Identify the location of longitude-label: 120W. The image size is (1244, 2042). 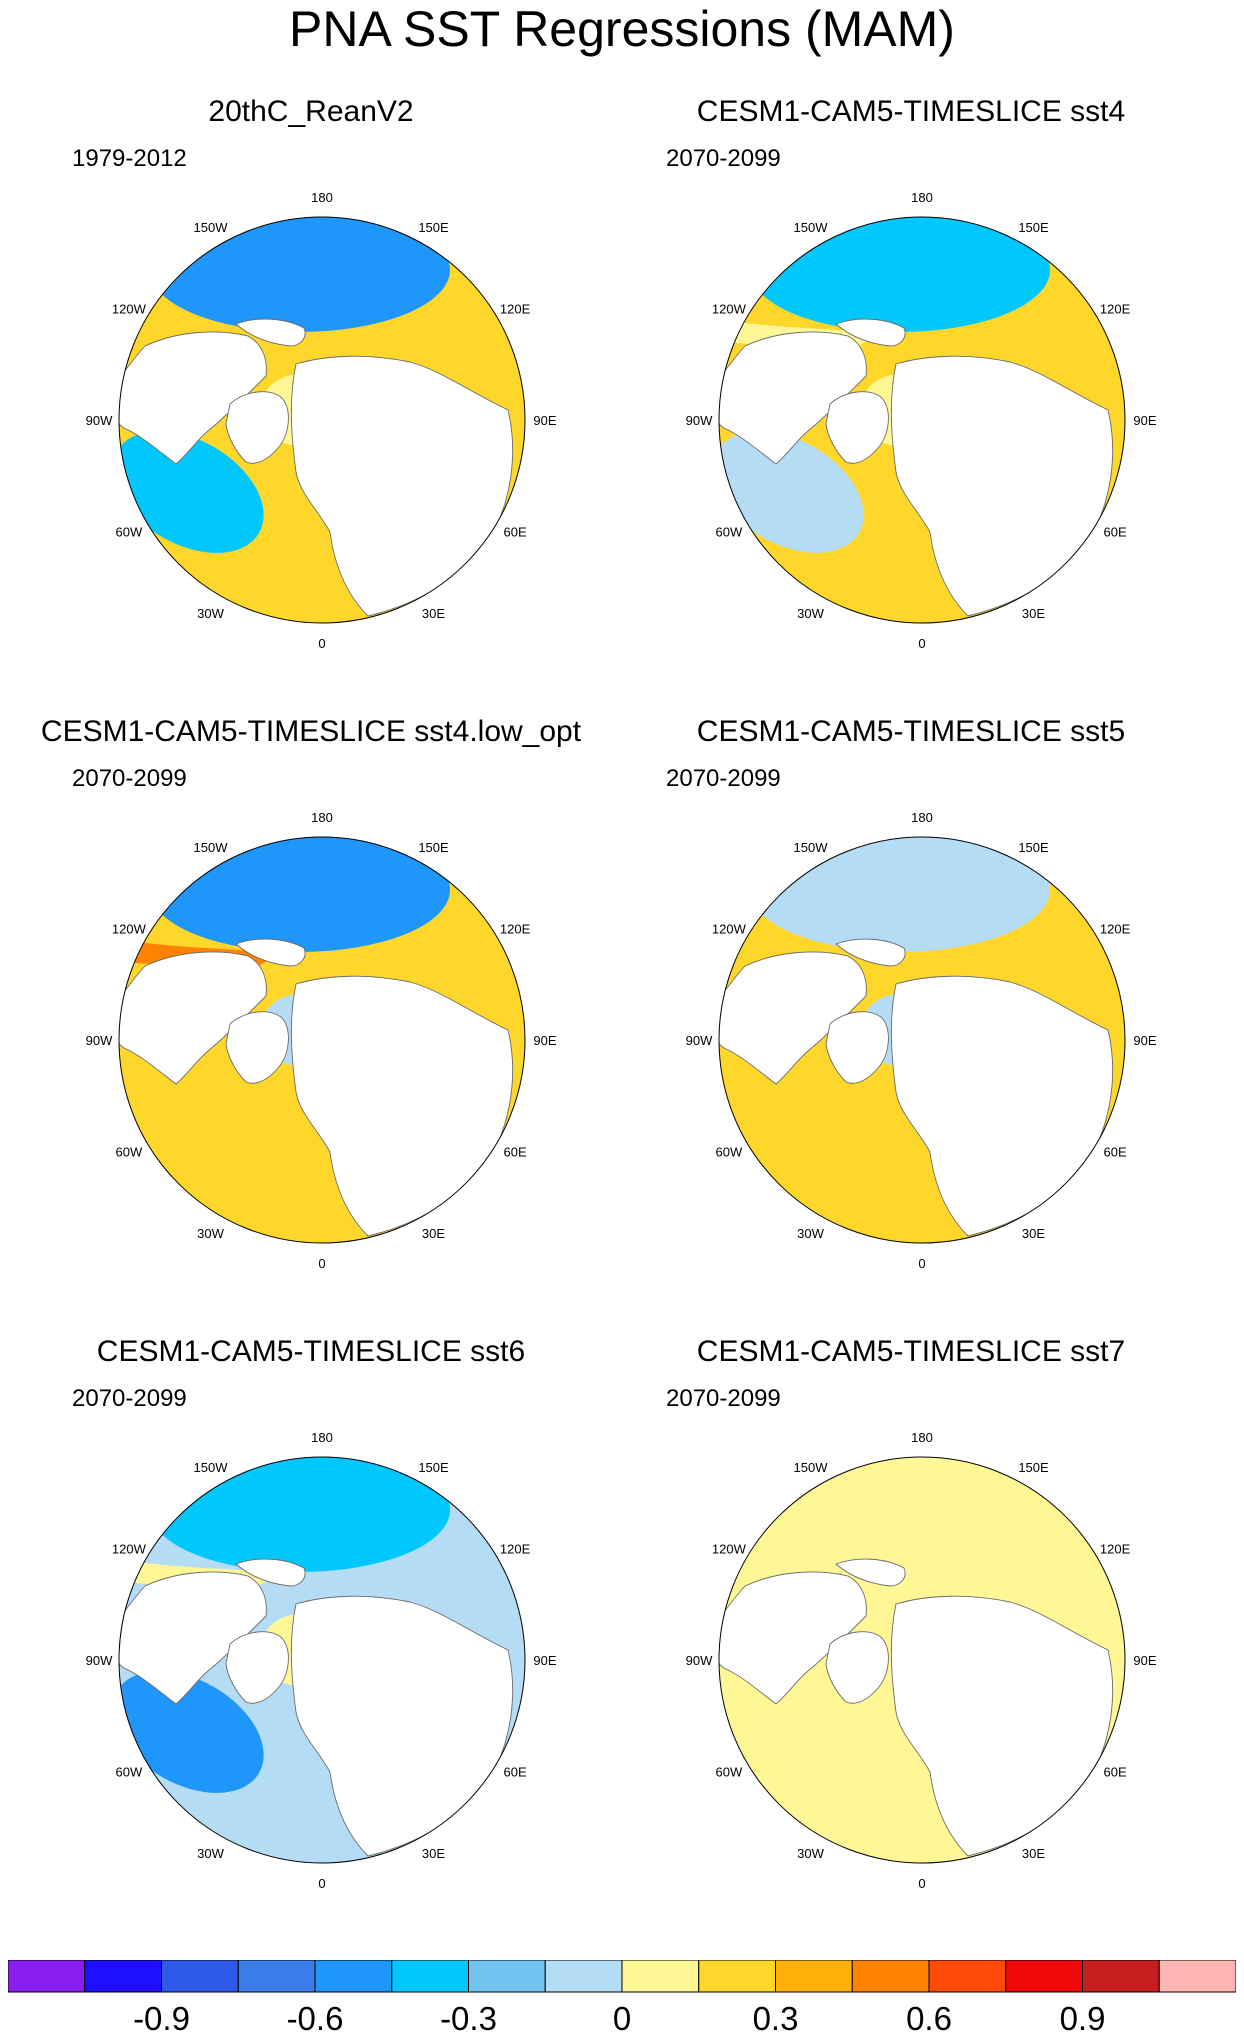
(729, 1549).